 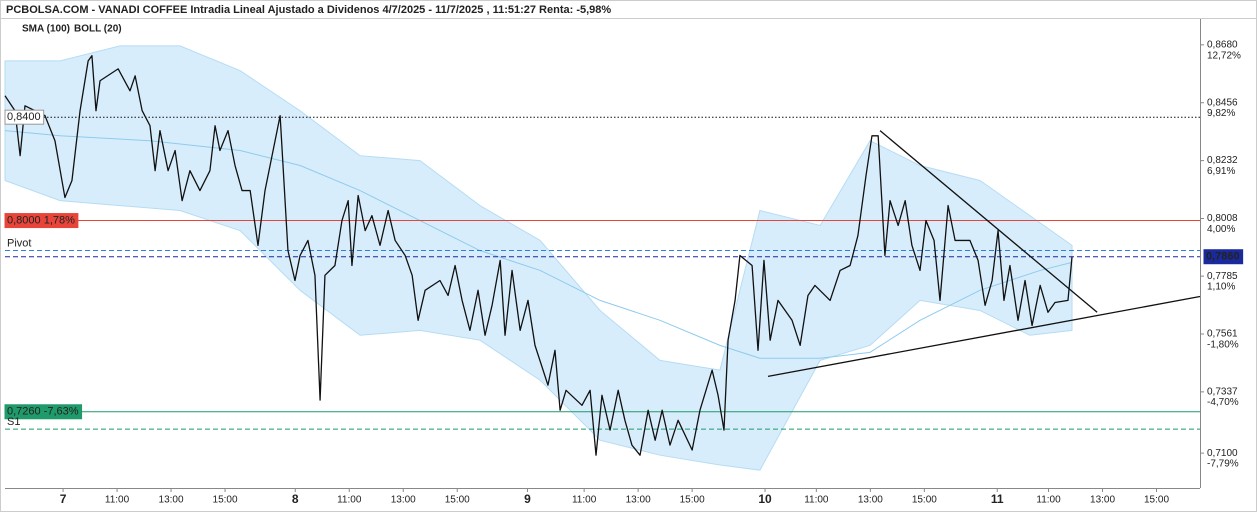 I want to click on y-tick-label: 0,8456, so click(x=1222, y=102).